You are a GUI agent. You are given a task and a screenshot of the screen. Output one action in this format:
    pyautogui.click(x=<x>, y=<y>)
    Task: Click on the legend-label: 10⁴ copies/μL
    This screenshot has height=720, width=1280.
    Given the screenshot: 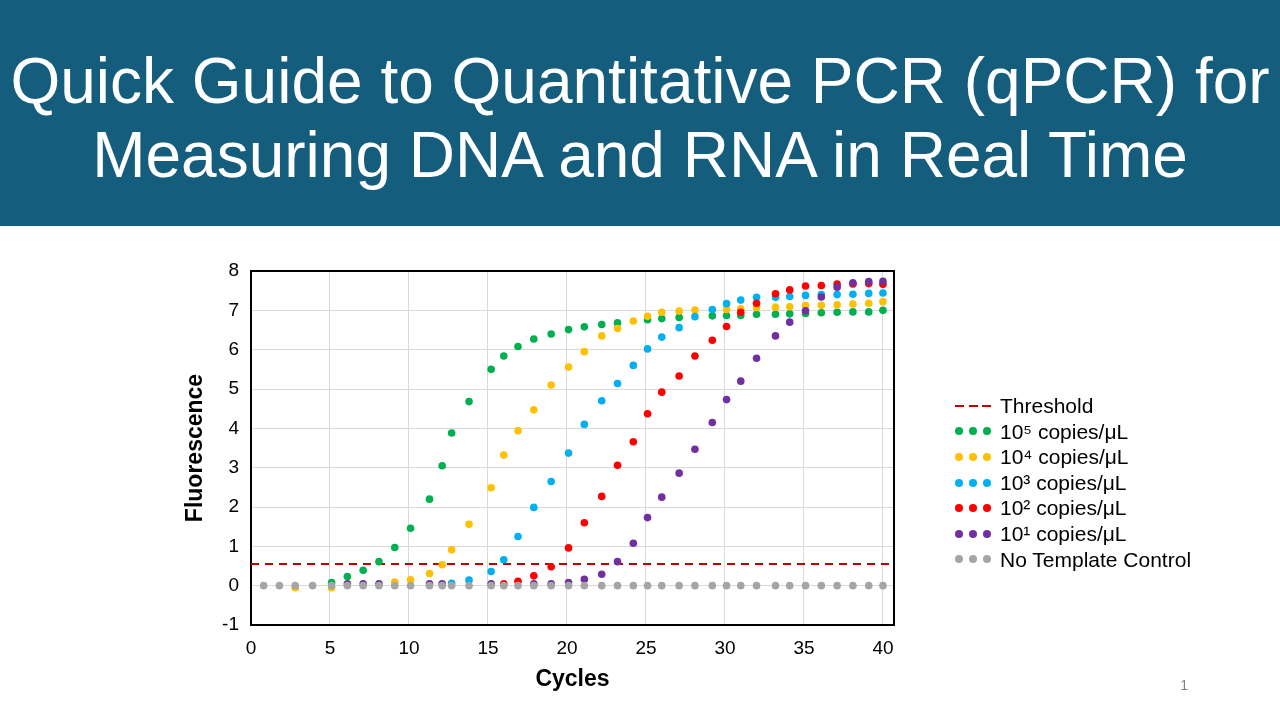 What is the action you would take?
    pyautogui.click(x=1064, y=457)
    